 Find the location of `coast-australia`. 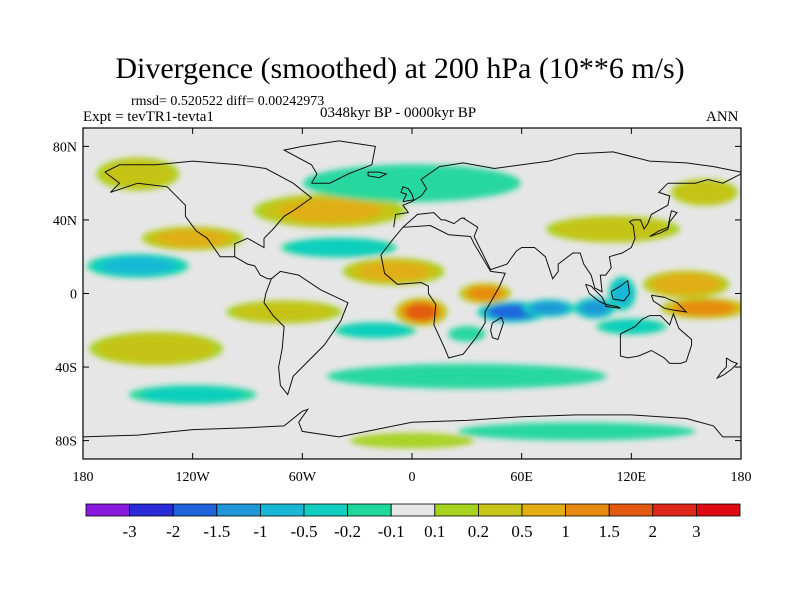

coast-australia is located at coordinates (656, 338).